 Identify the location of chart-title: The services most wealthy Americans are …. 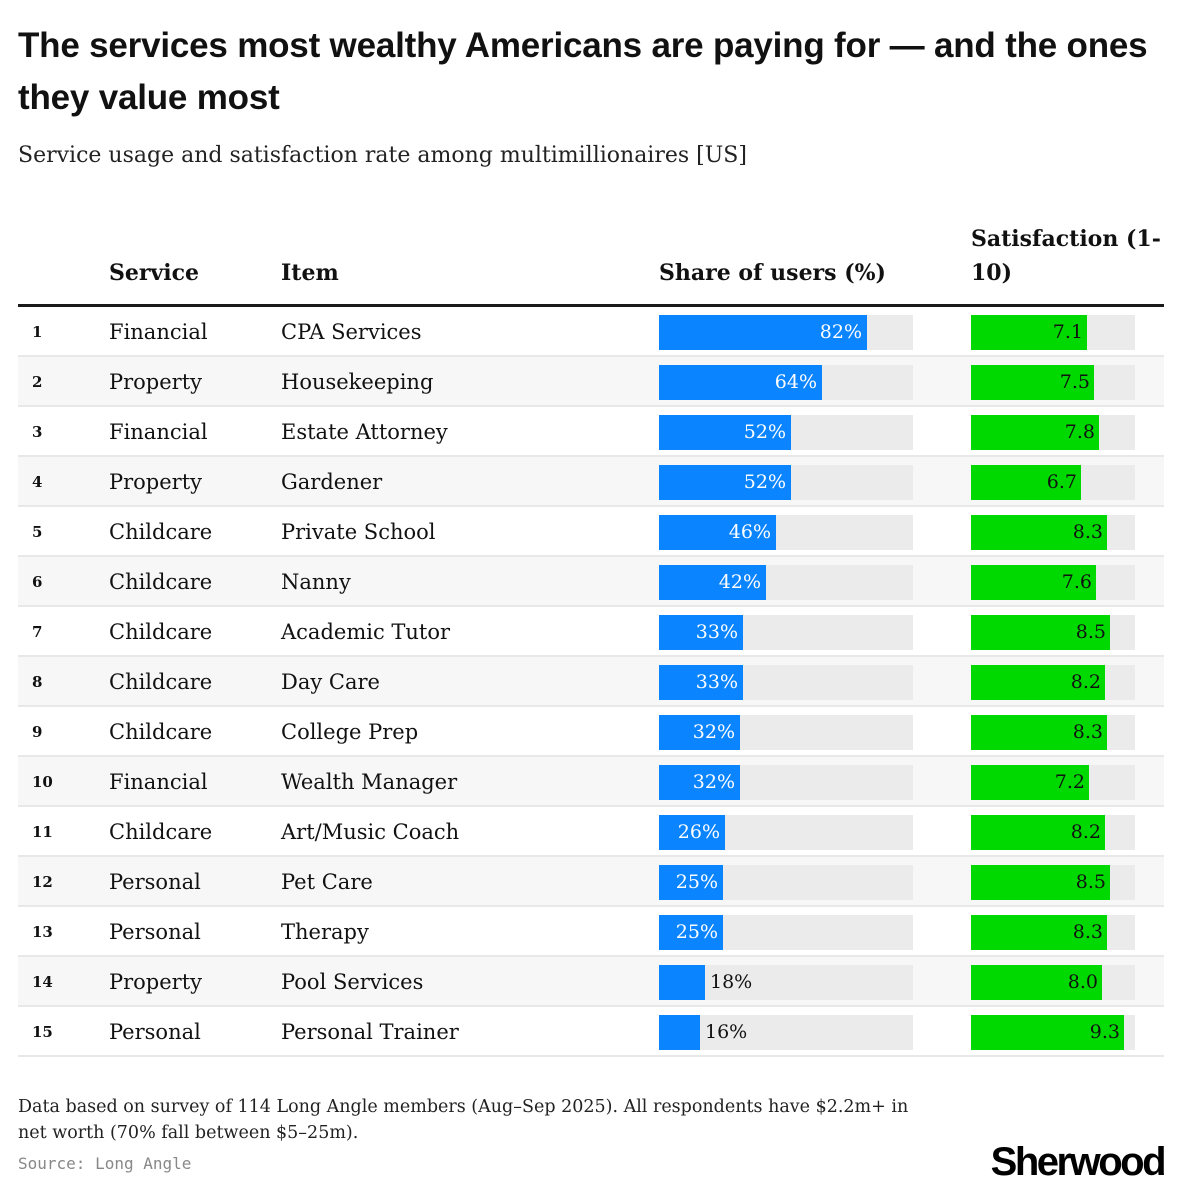
(583, 71).